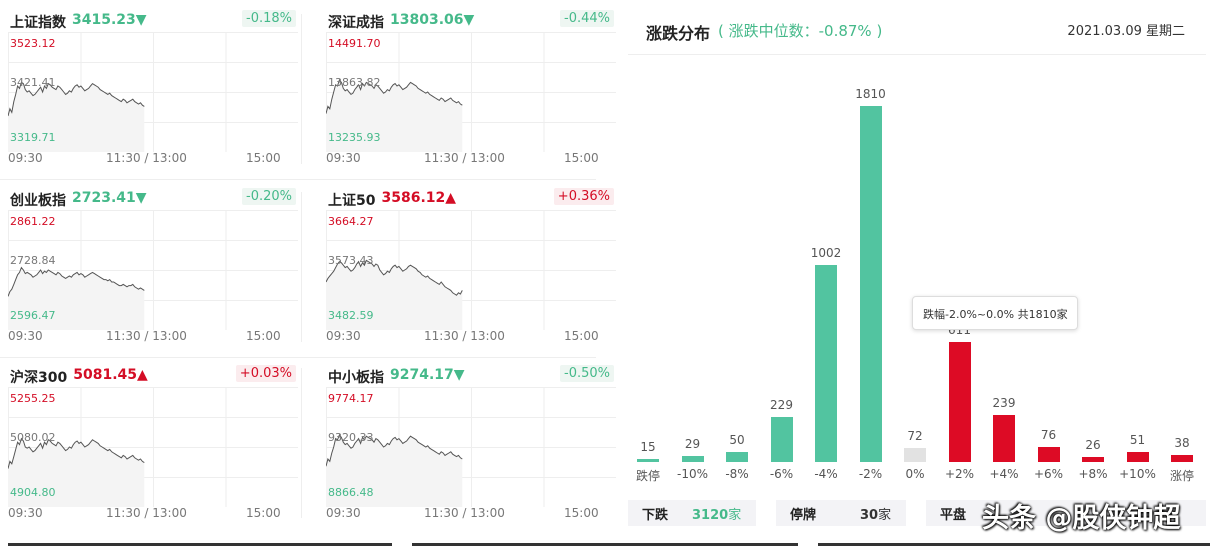 The height and width of the screenshot is (547, 1217). I want to click on stat-down-unit: 家, so click(735, 515).